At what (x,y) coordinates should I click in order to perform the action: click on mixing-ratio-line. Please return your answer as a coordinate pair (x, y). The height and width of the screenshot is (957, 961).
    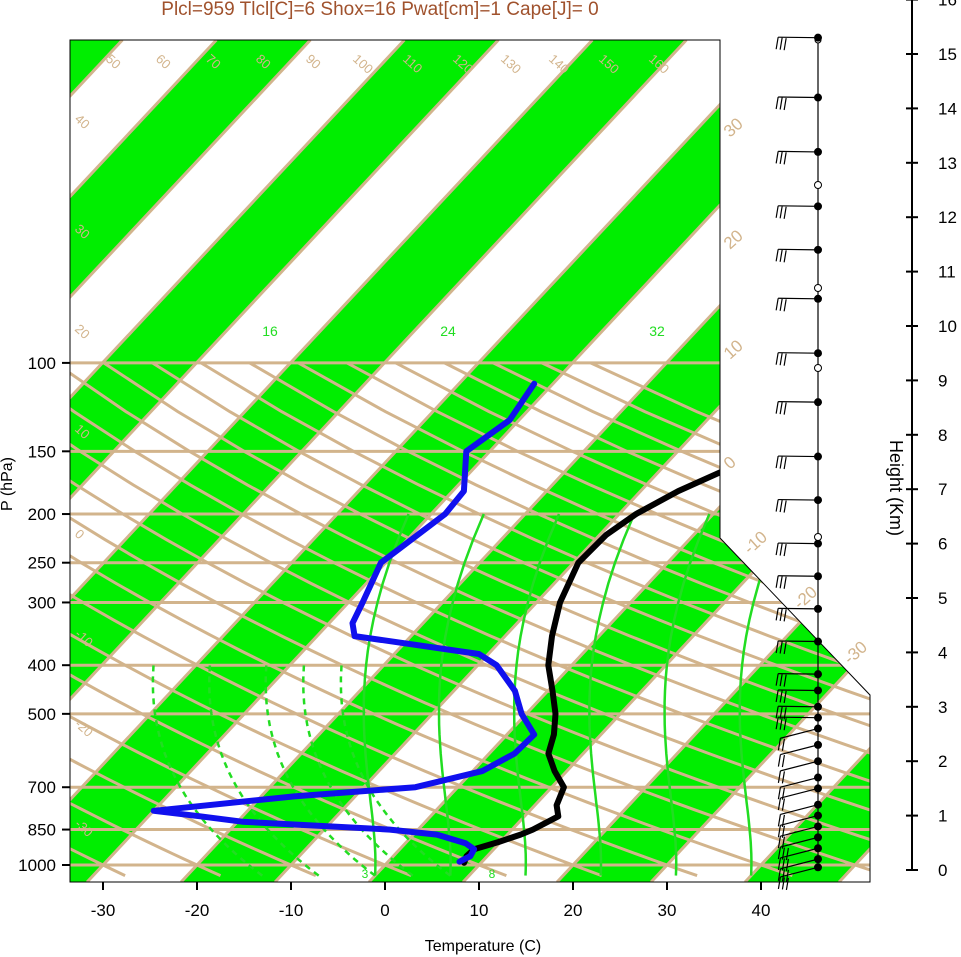
    Looking at the image, I should click on (395, 771).